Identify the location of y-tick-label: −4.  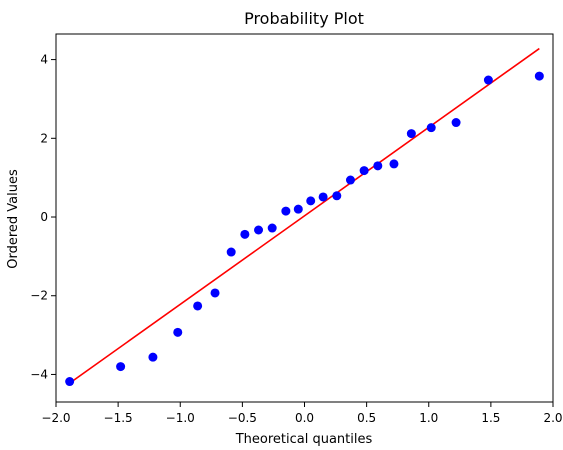
(39, 374).